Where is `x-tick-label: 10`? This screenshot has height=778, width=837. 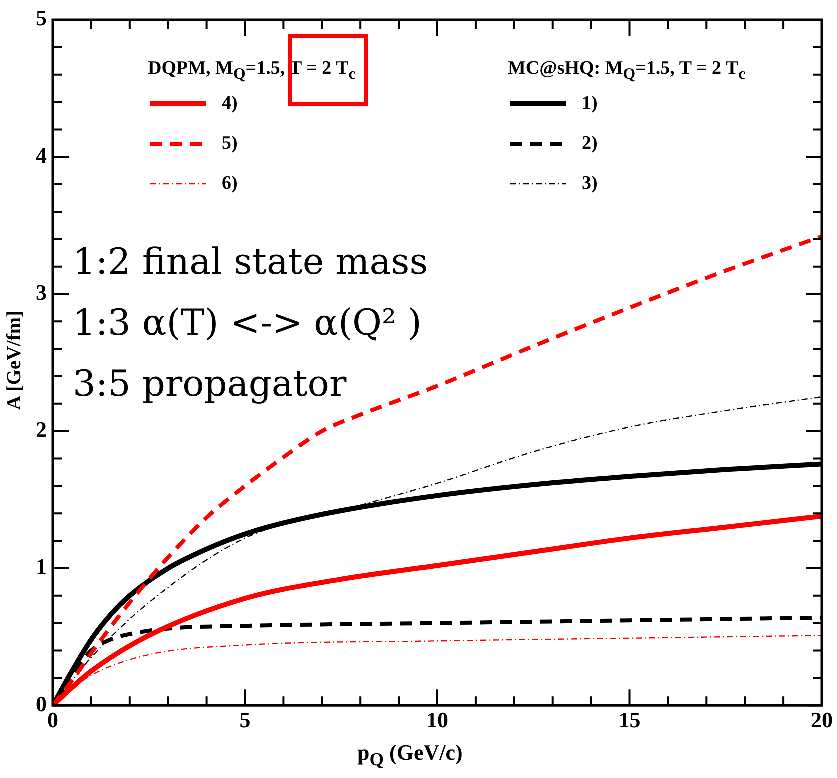 x-tick-label: 10 is located at coordinates (437, 719).